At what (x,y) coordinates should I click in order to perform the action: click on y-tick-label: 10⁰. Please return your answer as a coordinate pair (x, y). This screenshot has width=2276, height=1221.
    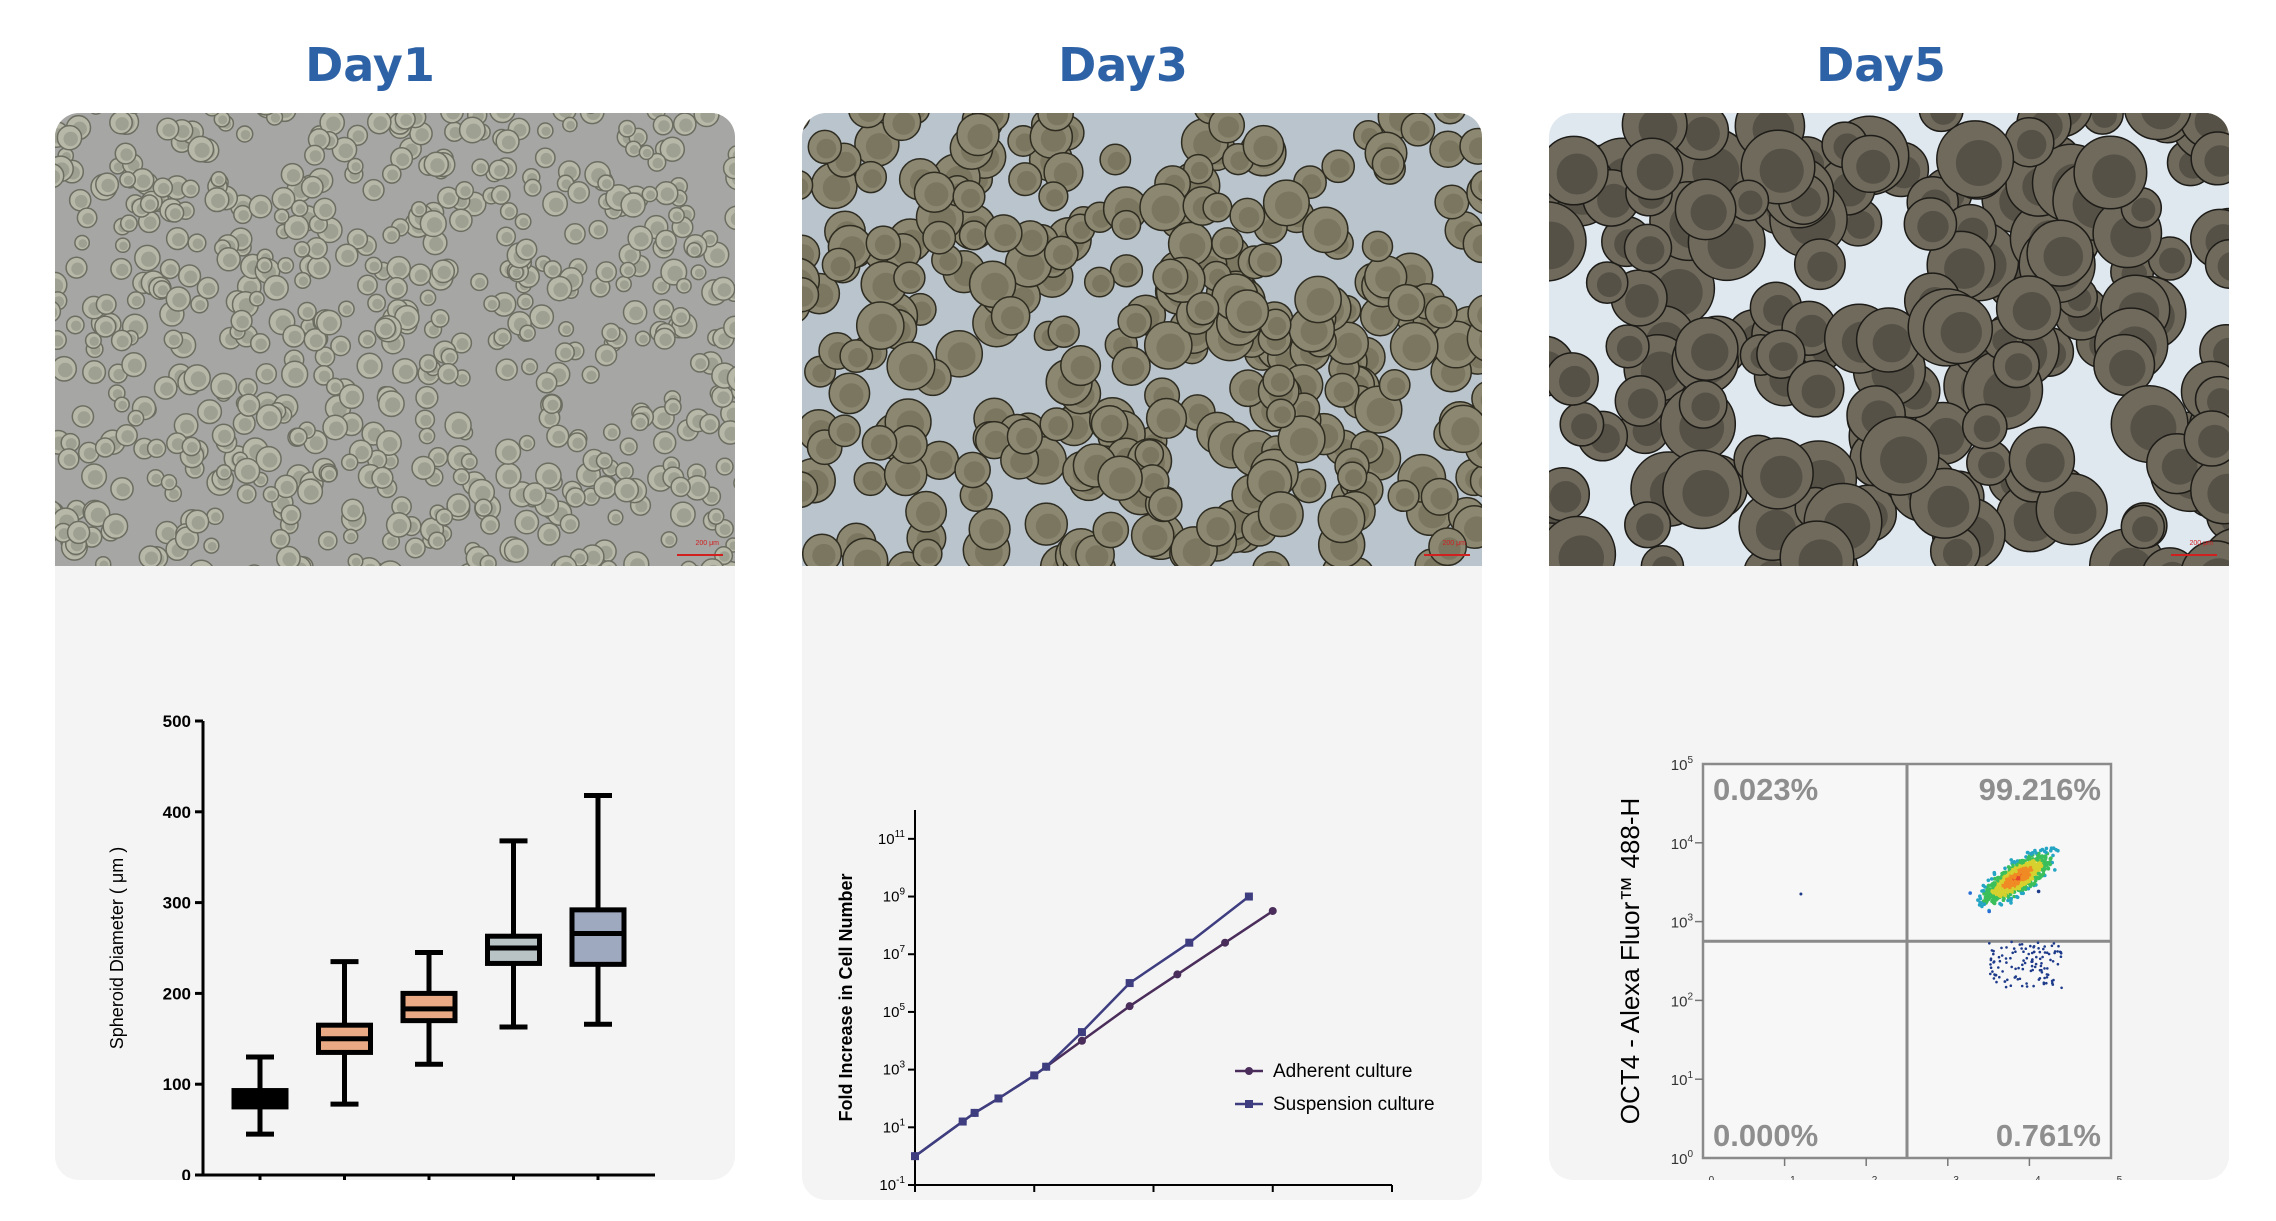
    Looking at the image, I should click on (1682, 1158).